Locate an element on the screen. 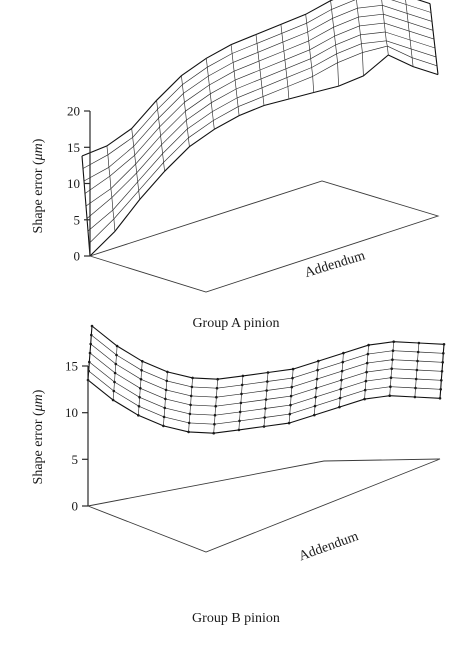 Image resolution: width=472 pixels, height=660 pixels. floor-outline is located at coordinates (264, 236).